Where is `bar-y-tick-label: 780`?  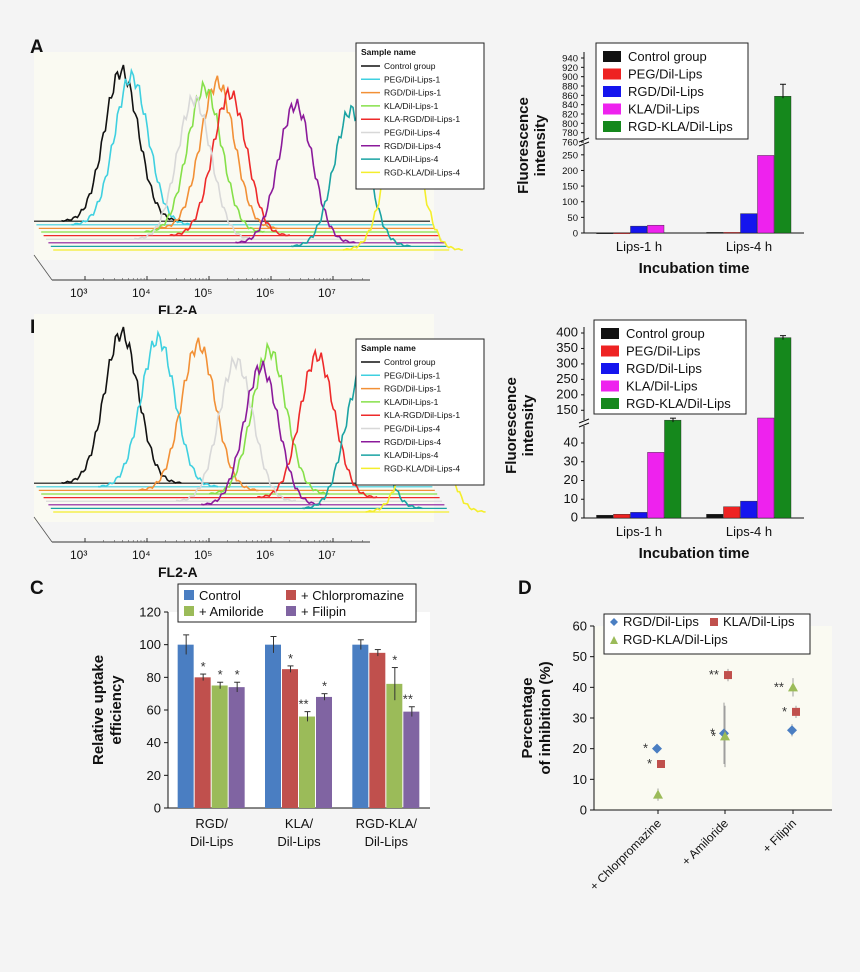 bar-y-tick-label: 780 is located at coordinates (570, 133).